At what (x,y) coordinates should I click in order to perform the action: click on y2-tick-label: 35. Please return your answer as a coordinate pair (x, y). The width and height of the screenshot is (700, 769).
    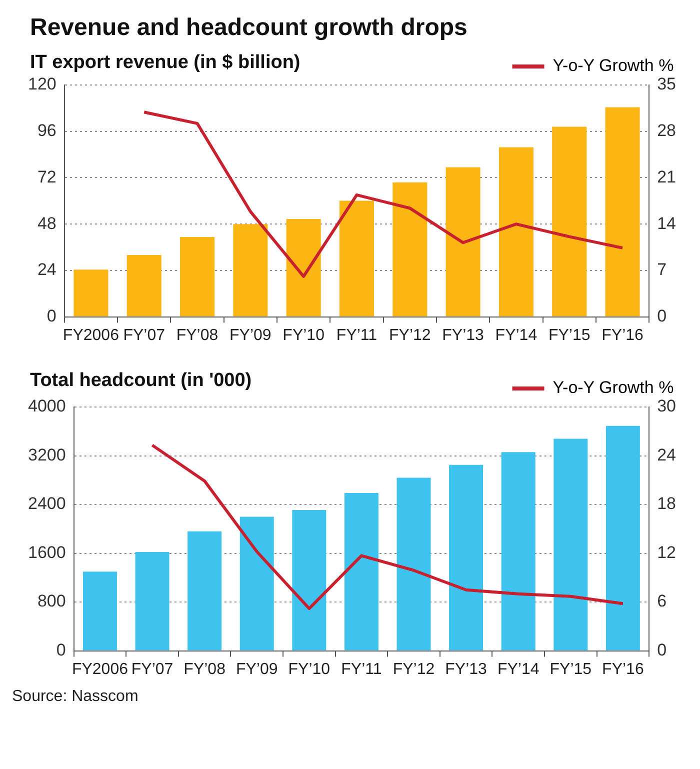
    Looking at the image, I should click on (666, 84).